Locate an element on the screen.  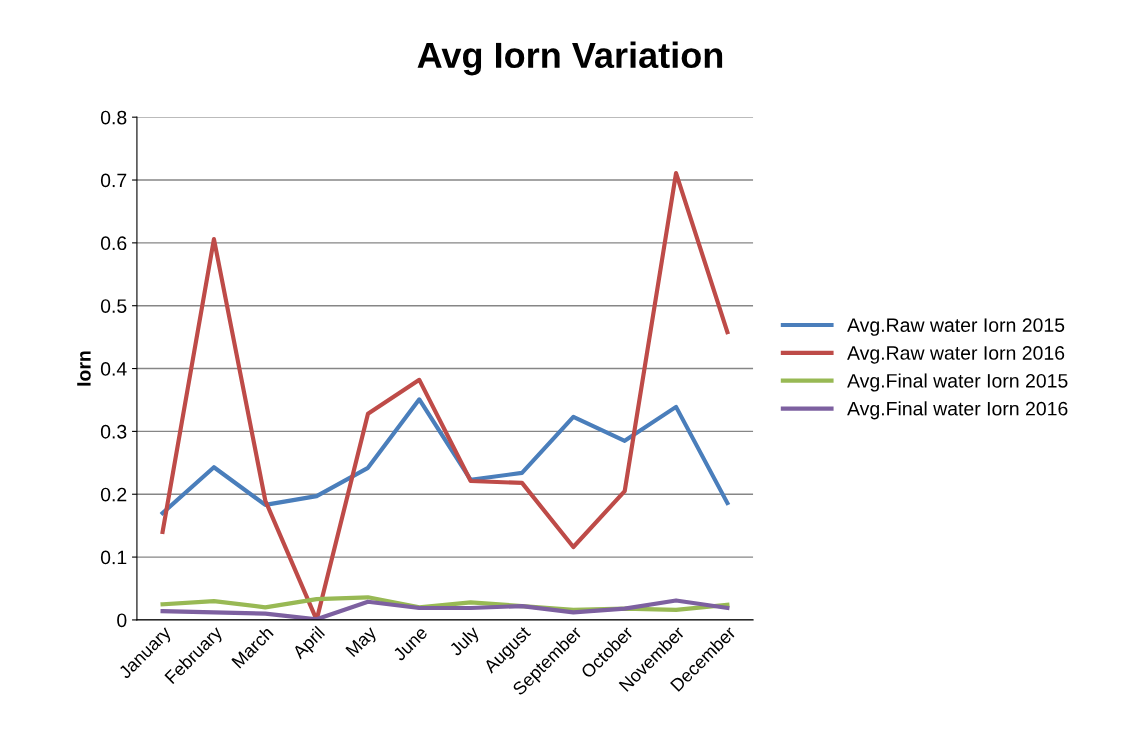
y-tick-label: 0.7 is located at coordinates (113, 180).